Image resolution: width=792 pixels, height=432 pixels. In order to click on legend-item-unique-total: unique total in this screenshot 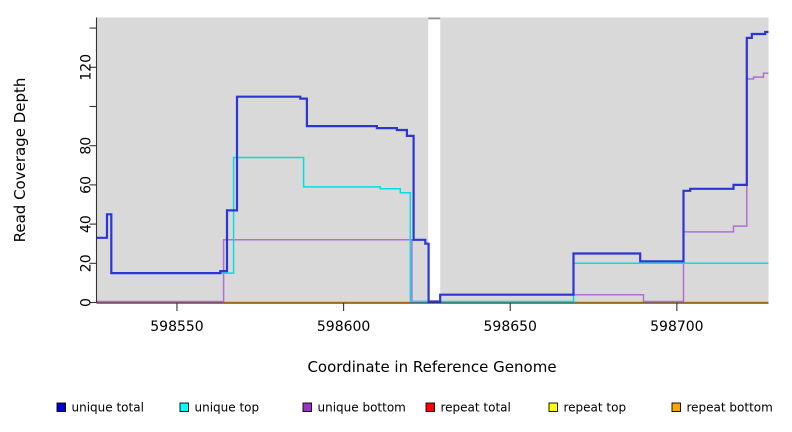, I will do `click(100, 408)`.